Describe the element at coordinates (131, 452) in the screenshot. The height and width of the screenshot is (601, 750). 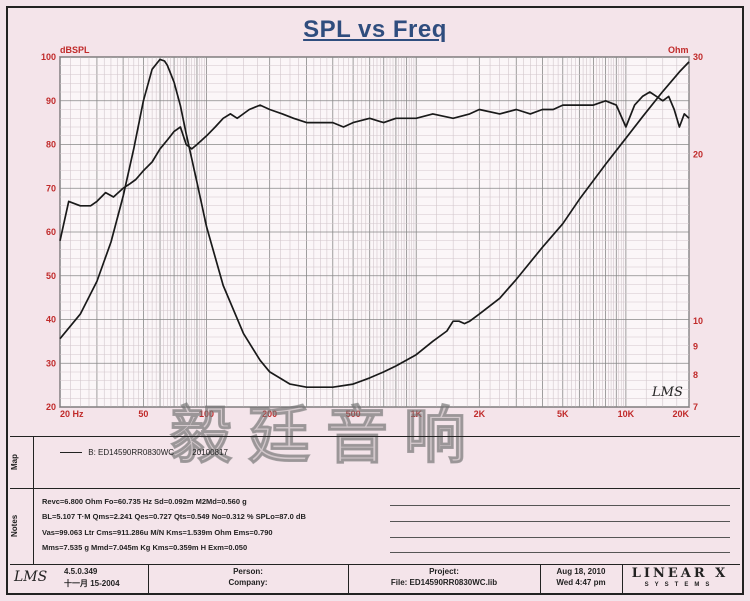
I see `legend-item-name: B: ED14590RR0830WC` at that location.